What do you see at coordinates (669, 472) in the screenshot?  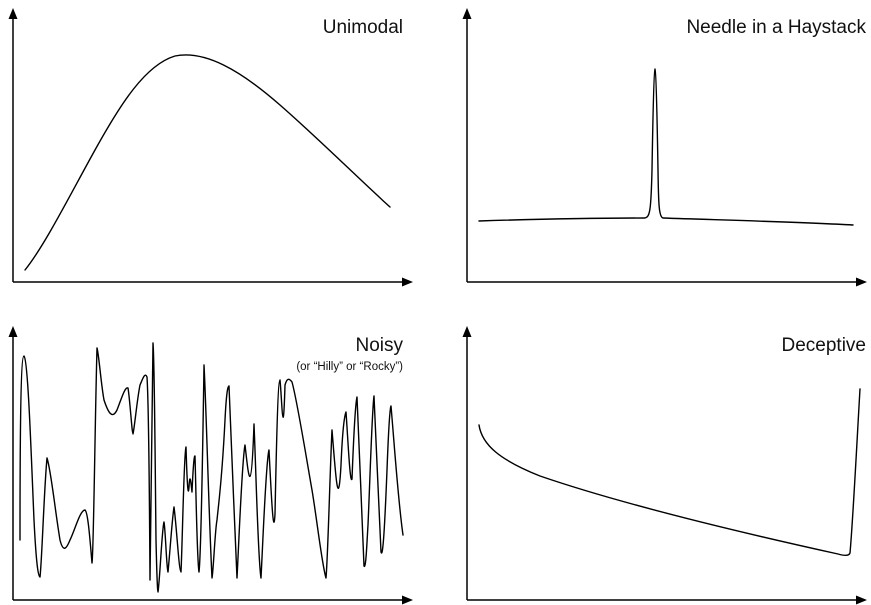 I see `deceptive-curve` at bounding box center [669, 472].